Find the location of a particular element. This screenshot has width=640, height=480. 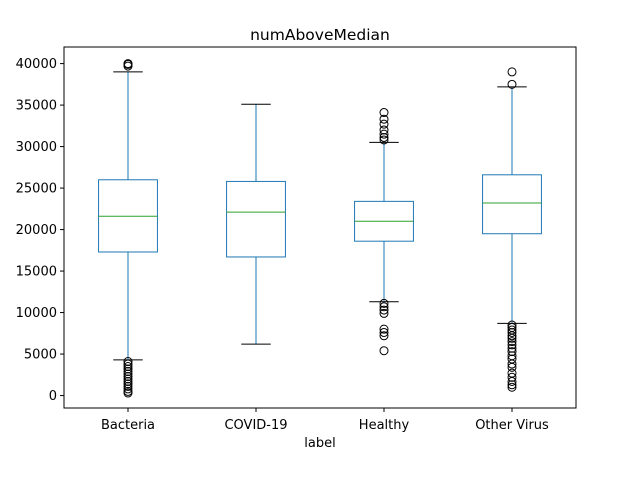

y-axis: 0 5000 10000 15000 20000 25000 30000 35000 40000 is located at coordinates (40, 230).